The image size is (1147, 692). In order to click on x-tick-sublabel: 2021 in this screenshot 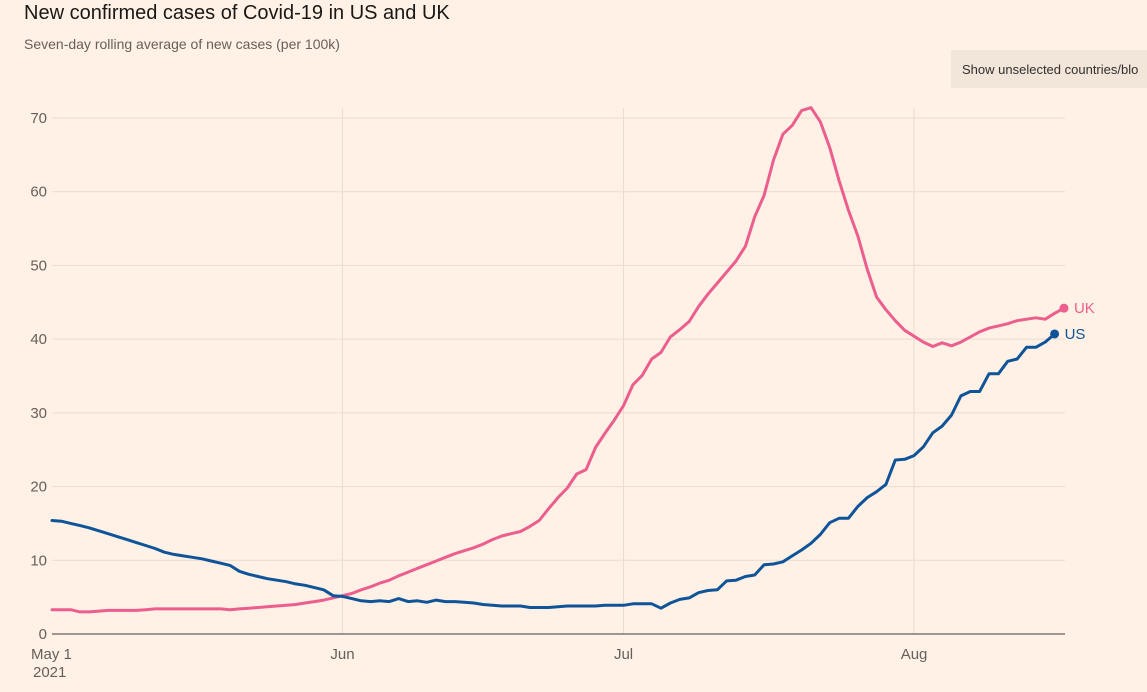, I will do `click(49, 672)`.